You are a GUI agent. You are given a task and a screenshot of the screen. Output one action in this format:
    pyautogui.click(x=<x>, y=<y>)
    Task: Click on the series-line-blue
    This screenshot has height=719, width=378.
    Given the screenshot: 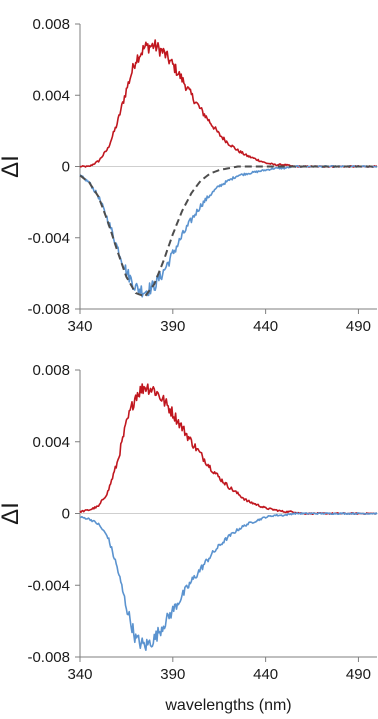 What is the action you would take?
    pyautogui.click(x=228, y=231)
    